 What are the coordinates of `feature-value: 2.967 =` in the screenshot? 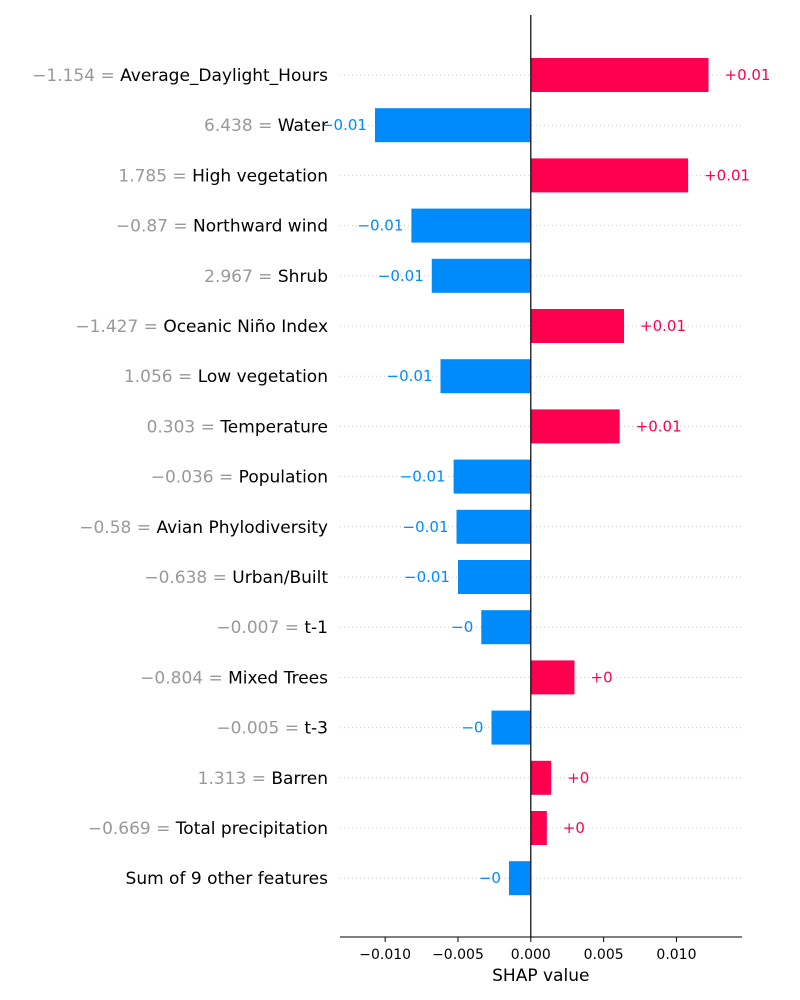 It's located at (241, 277).